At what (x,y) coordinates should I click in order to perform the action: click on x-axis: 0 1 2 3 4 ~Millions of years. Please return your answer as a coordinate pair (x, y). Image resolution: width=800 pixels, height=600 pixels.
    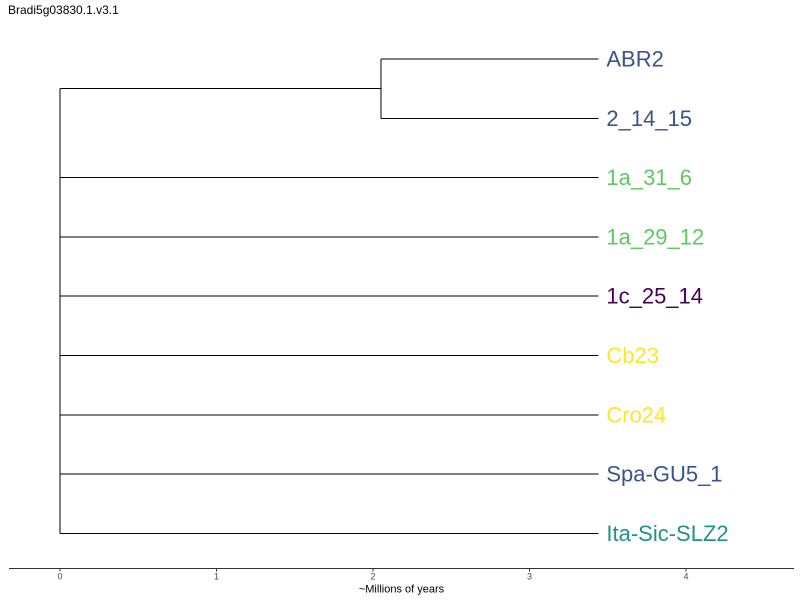
    Looking at the image, I should click on (401, 582).